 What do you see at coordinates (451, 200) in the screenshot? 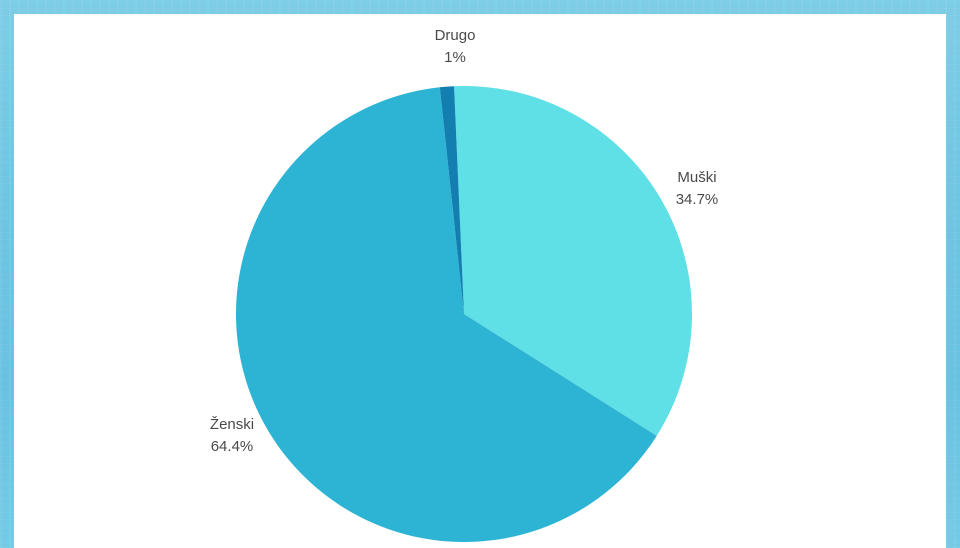
I see `pie-slice-drugo` at bounding box center [451, 200].